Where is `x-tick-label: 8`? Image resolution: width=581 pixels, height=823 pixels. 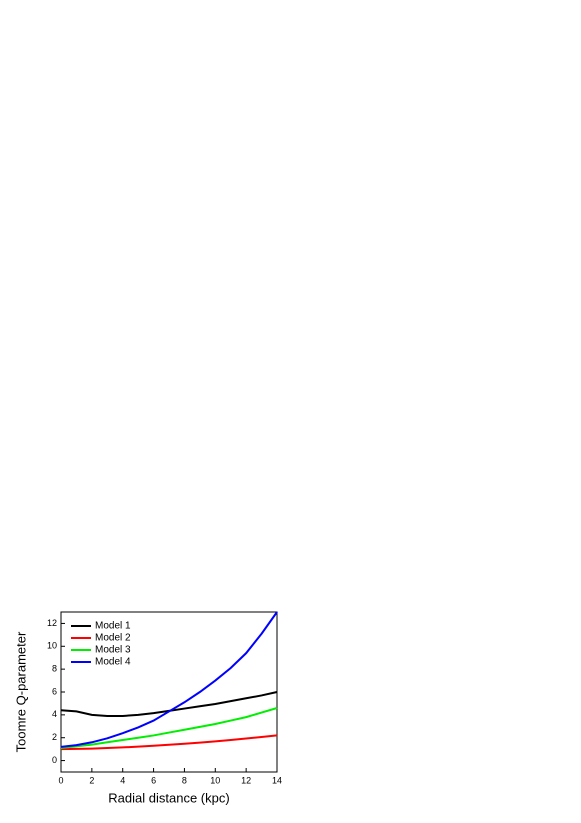
x-tick-label: 8 is located at coordinates (184, 780).